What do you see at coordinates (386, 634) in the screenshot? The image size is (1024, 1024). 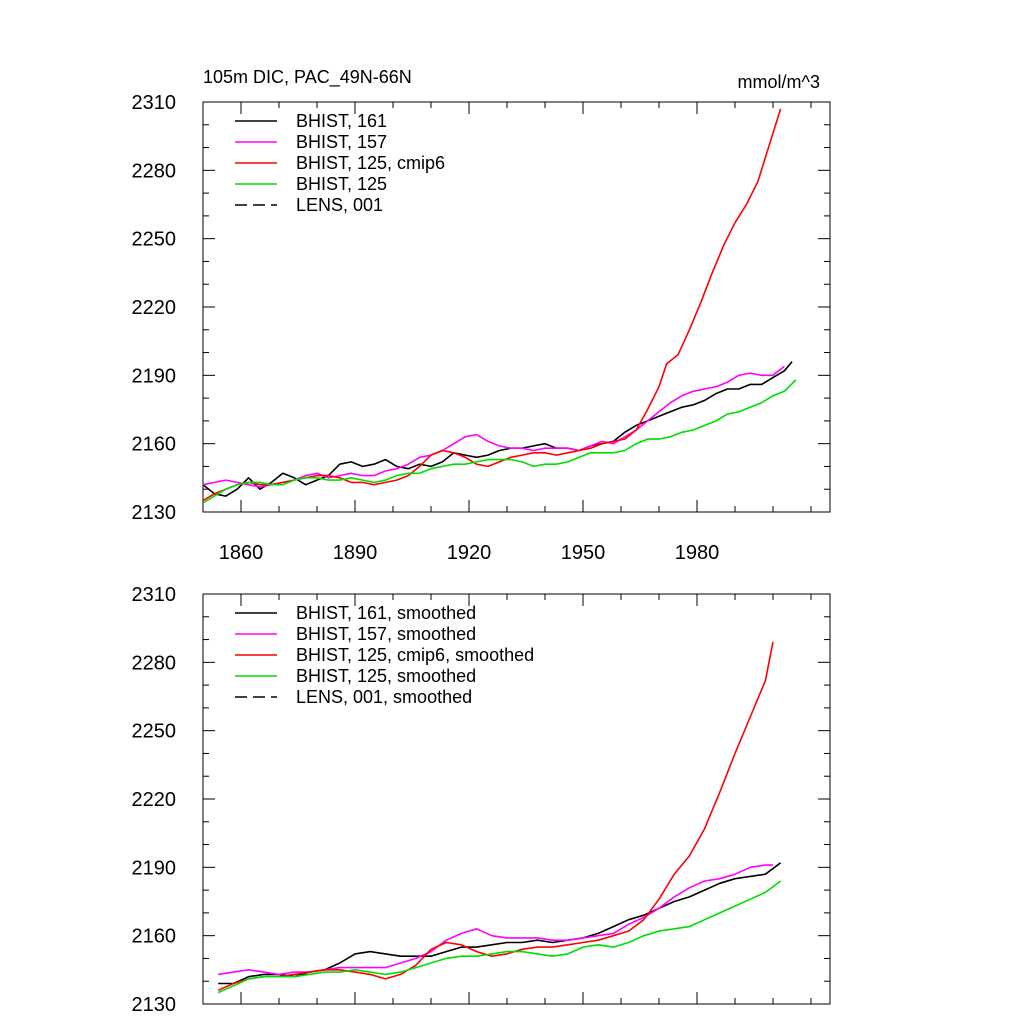 I see `legend-label: BHIST, 157, smoothed` at bounding box center [386, 634].